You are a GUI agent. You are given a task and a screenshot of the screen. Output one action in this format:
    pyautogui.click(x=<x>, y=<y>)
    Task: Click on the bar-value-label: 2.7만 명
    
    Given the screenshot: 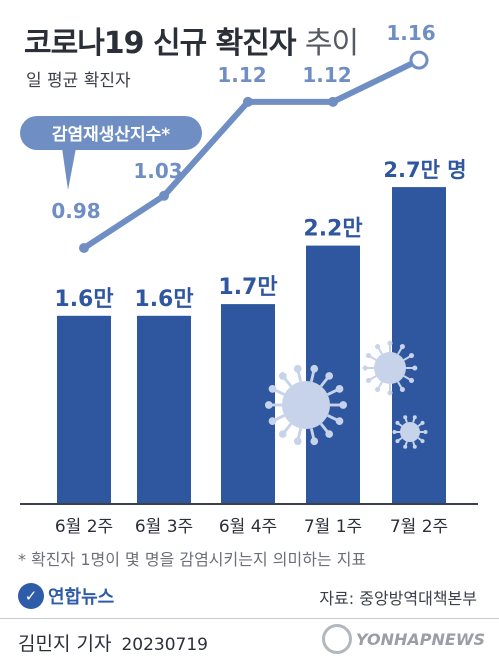 What is the action you would take?
    pyautogui.click(x=424, y=170)
    